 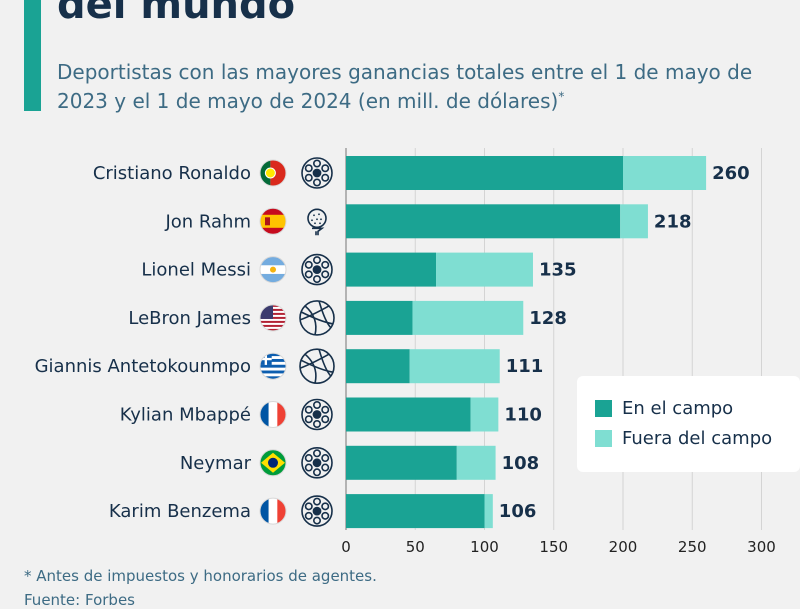 What do you see at coordinates (523, 415) in the screenshot?
I see `total-value-label: 110` at bounding box center [523, 415].